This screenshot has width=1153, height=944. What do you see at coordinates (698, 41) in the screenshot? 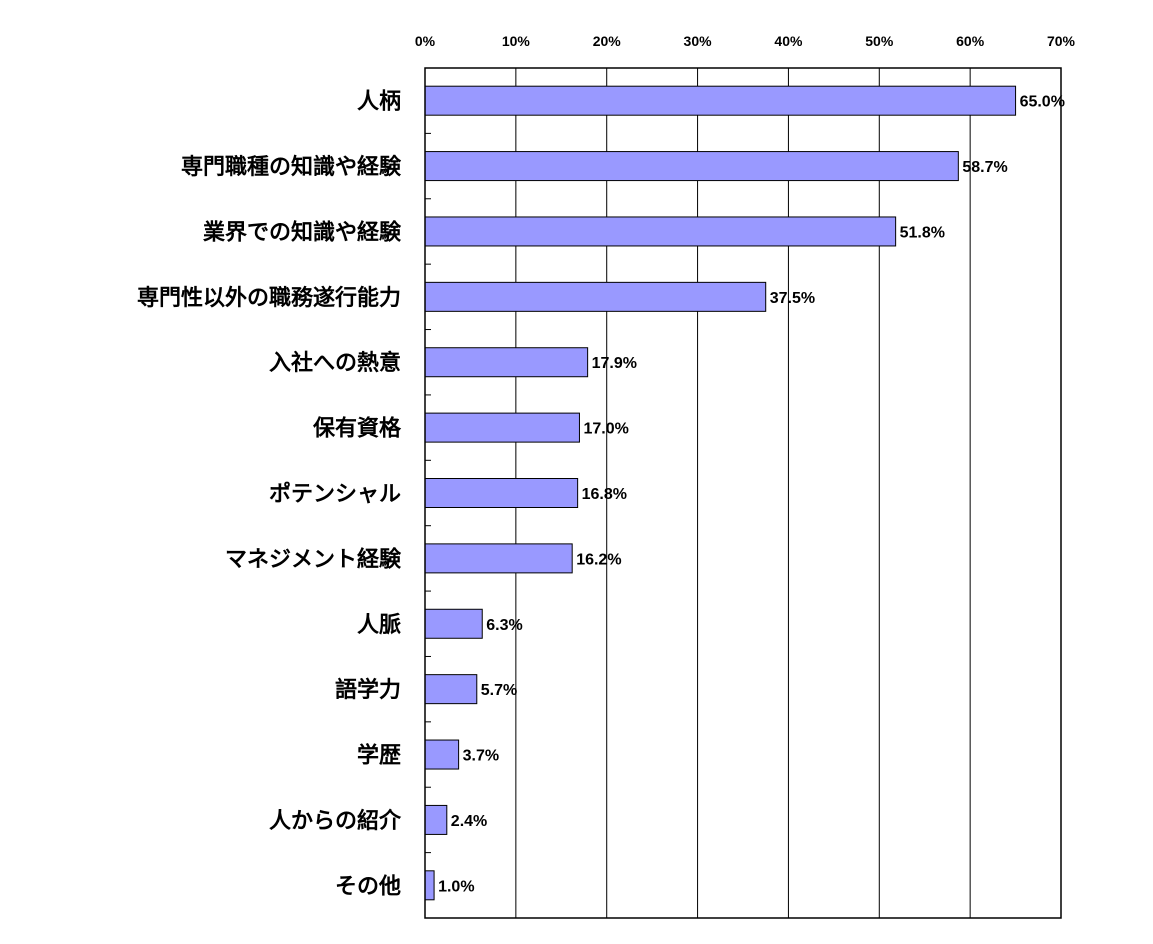
I see `x-tick-label: 30%` at bounding box center [698, 41].